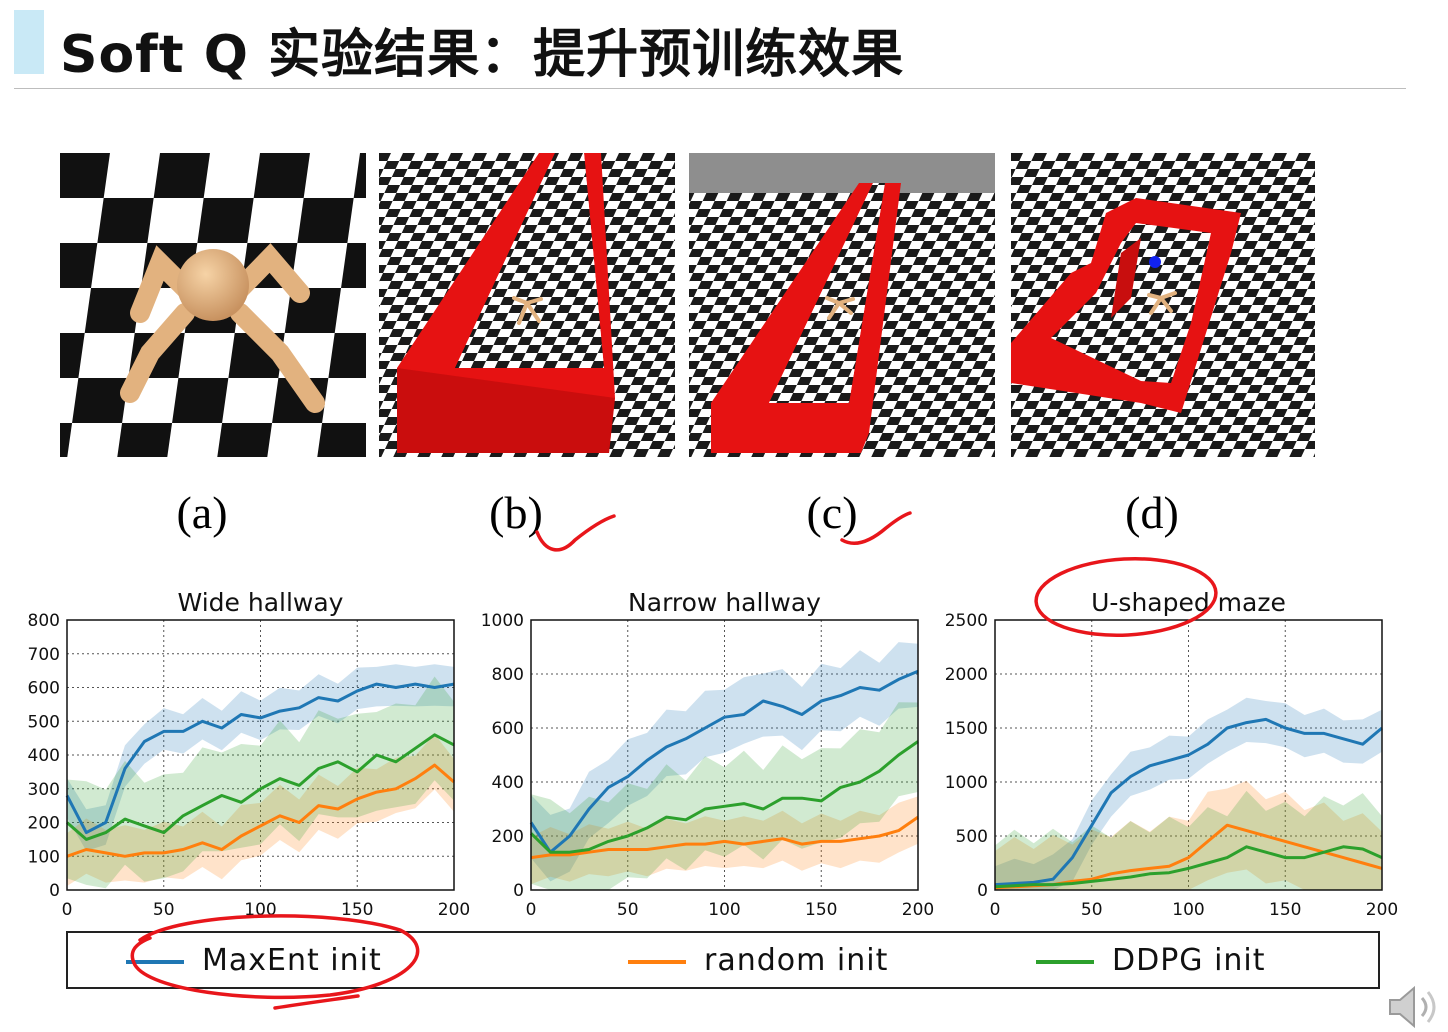  Describe the element at coordinates (454, 910) in the screenshot. I see `chart-1-xtick-label: 200` at that location.